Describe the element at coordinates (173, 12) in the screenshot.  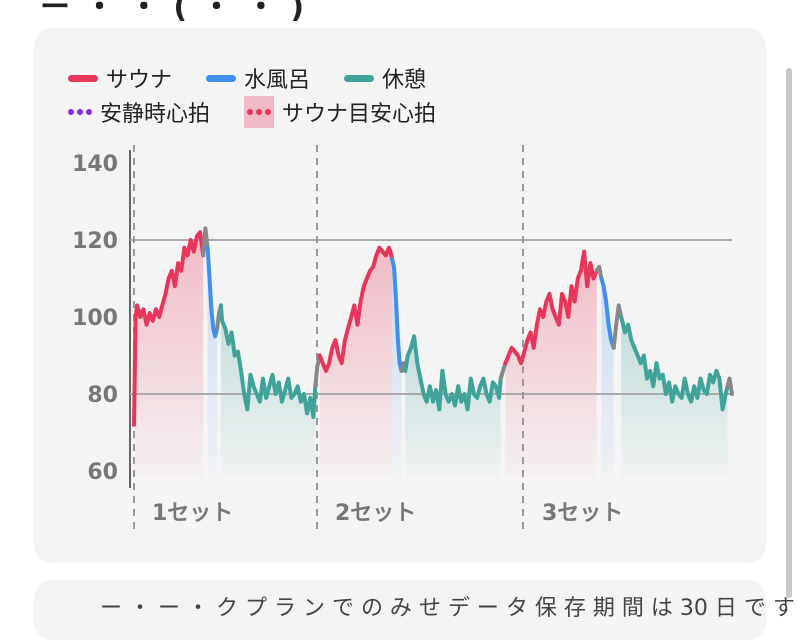
I see `header-title-cut: ー ・ ・ ( ・ ・ )` at that location.